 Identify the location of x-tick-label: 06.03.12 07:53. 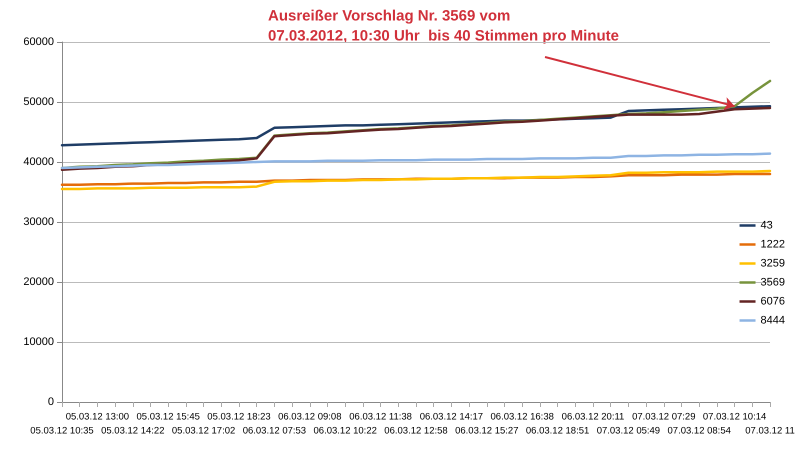
(274, 431).